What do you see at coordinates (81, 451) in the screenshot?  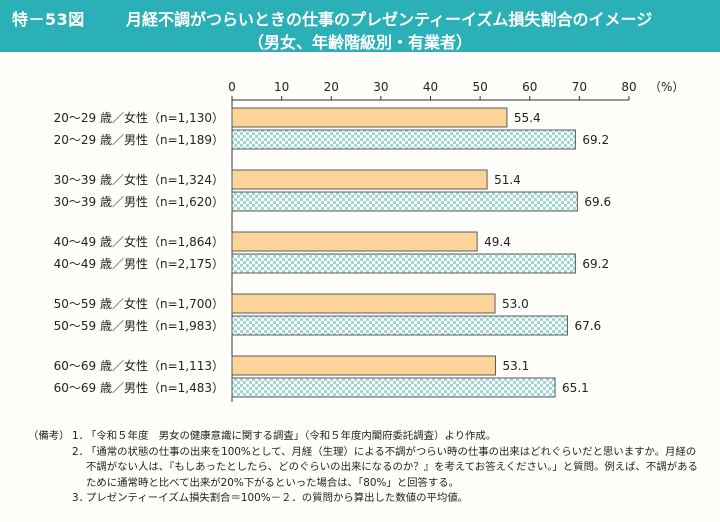 I see `note-2-number: 2．` at bounding box center [81, 451].